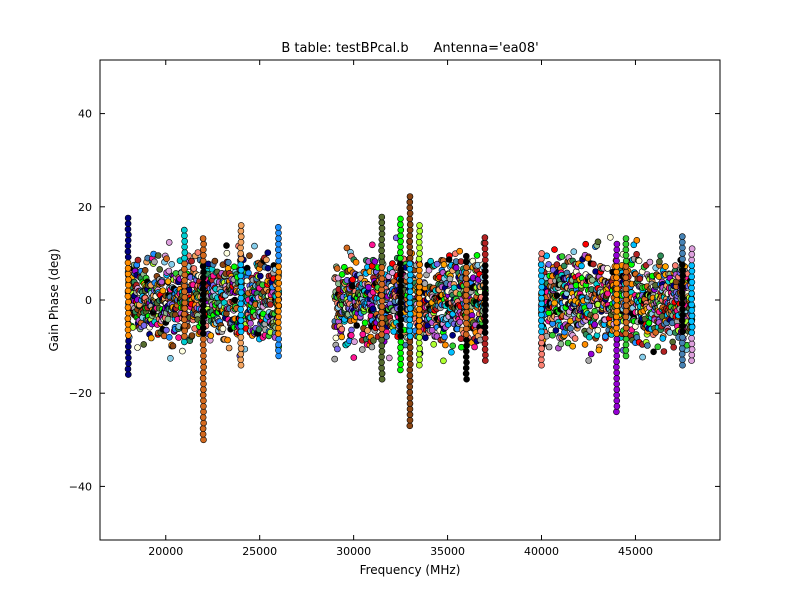  Describe the element at coordinates (409, 48) in the screenshot. I see `chart-title: B table: testBPcal.b Antenna='ea08'` at that location.